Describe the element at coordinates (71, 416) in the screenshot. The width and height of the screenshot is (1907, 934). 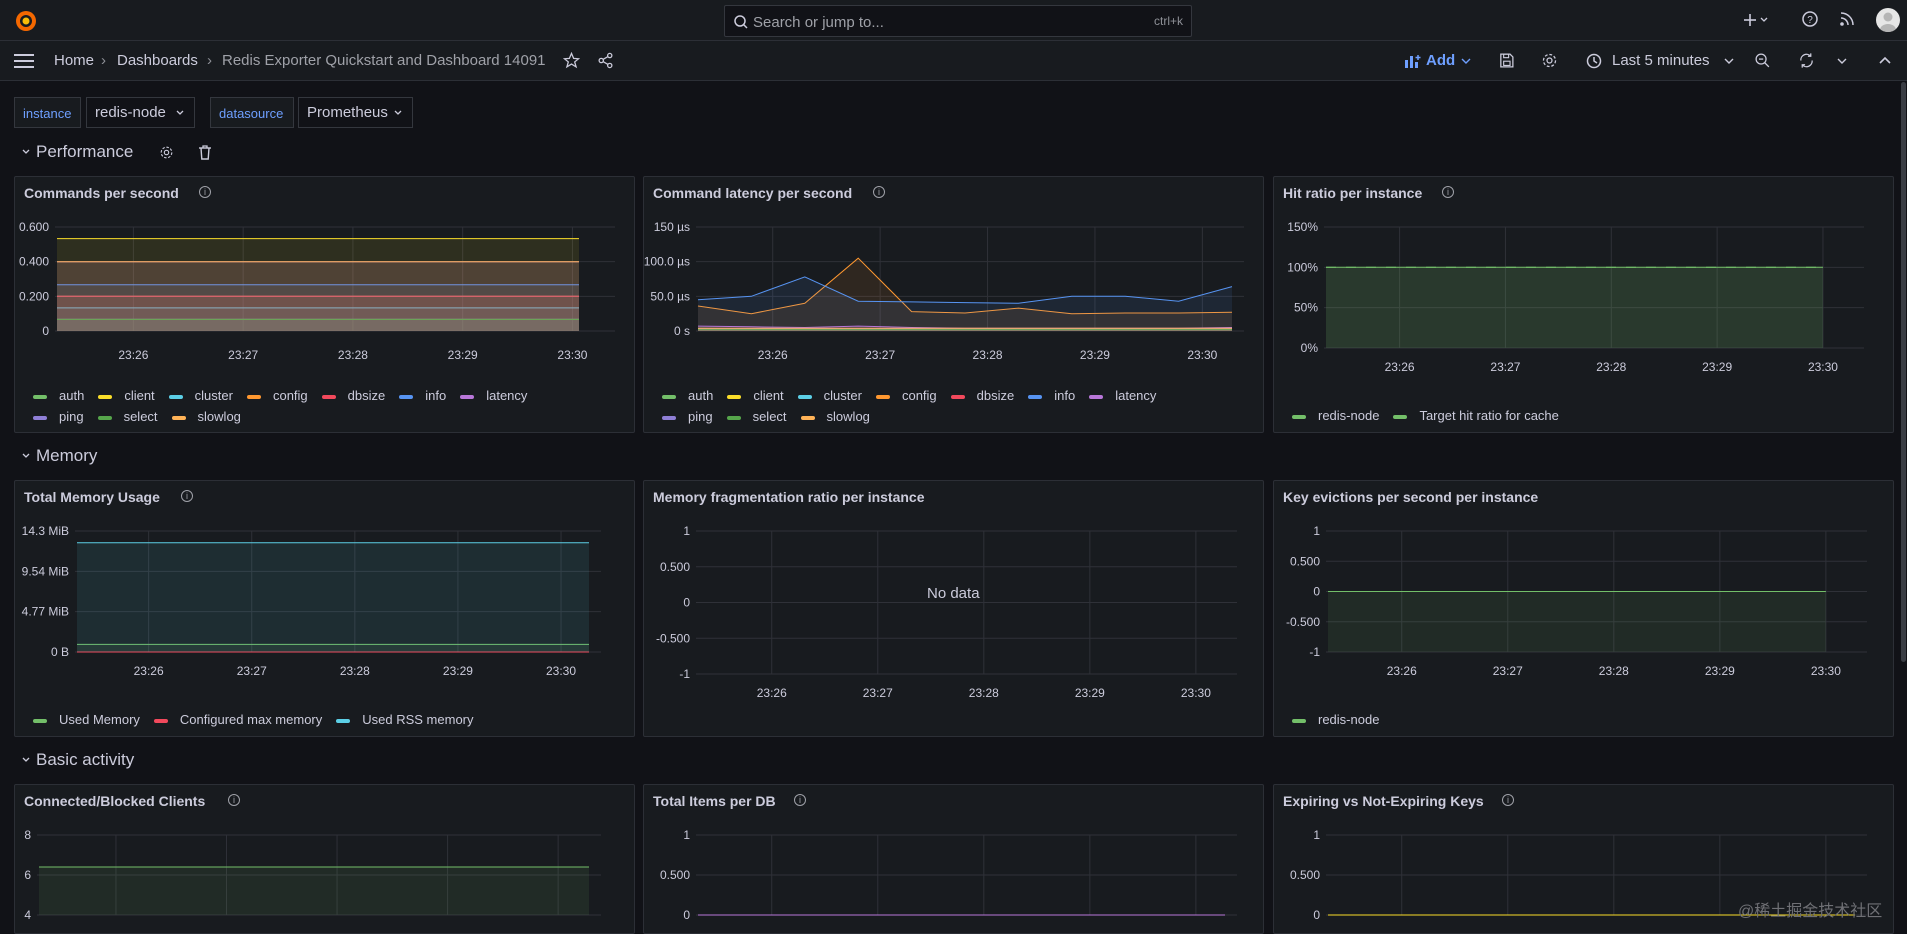
I see `legend-label: ping` at that location.